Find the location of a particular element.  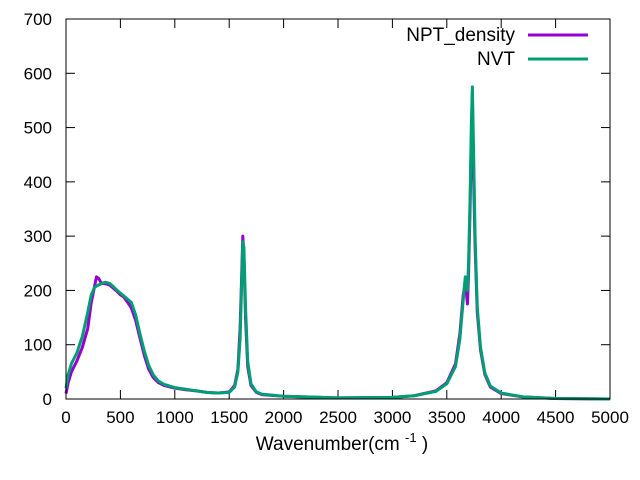

y-tick-label: 300 is located at coordinates (38, 236).